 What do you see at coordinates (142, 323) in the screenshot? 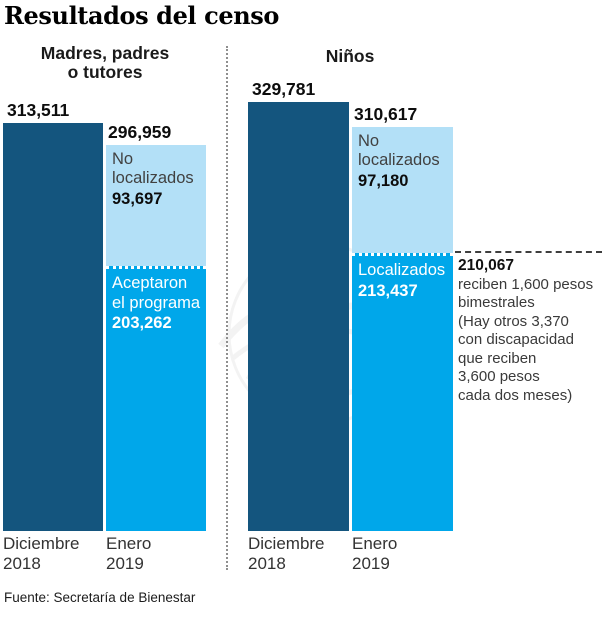
I see `segment-value-aceptaron: 203,262` at bounding box center [142, 323].